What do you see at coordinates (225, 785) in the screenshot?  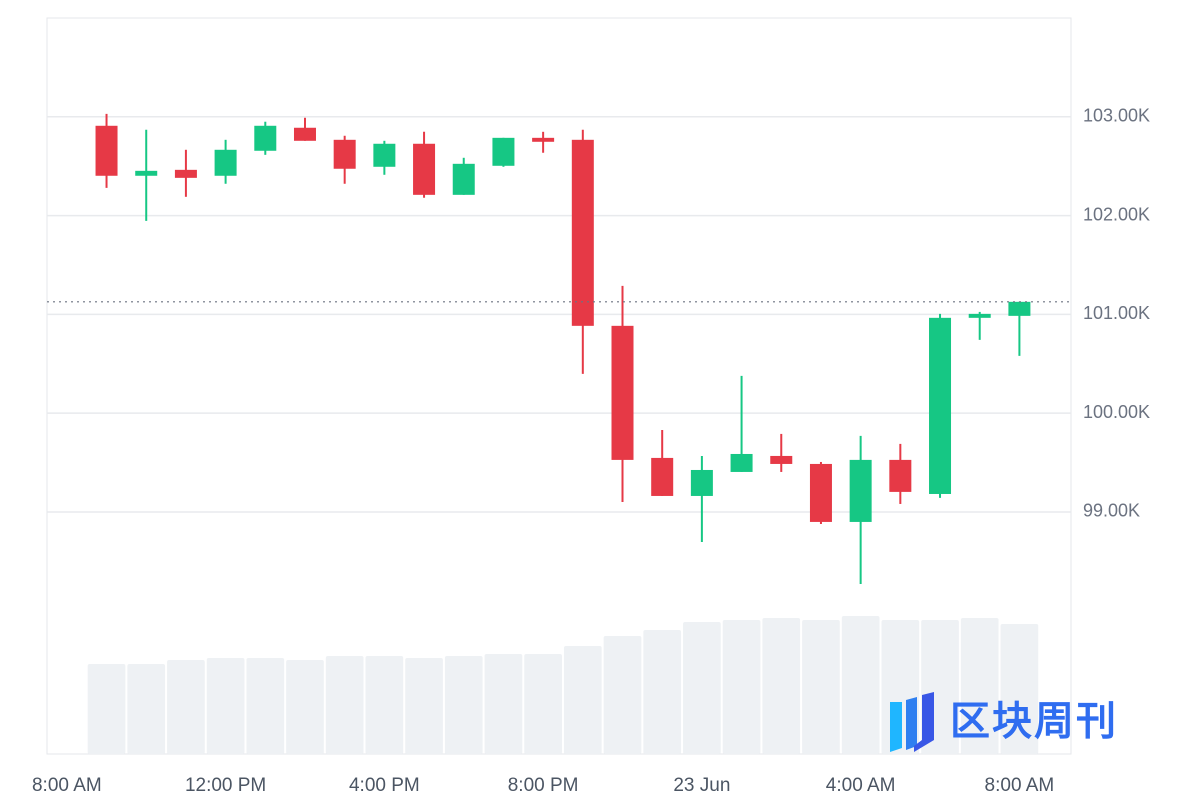 I see `x-tick-label: 12:00 PM` at bounding box center [225, 785].